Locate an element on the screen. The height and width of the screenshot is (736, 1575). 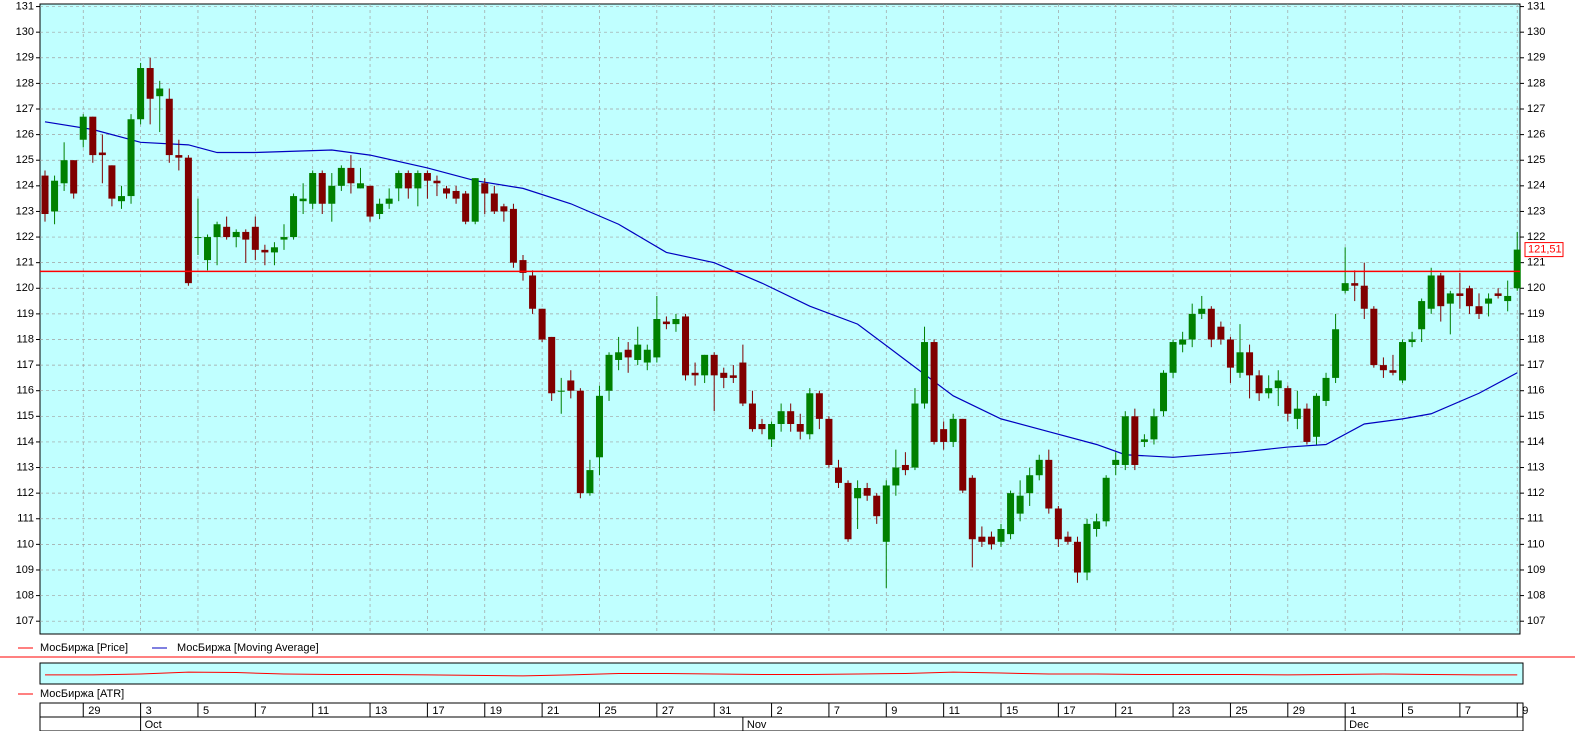
y-tick-label: 117 is located at coordinates (25, 365).